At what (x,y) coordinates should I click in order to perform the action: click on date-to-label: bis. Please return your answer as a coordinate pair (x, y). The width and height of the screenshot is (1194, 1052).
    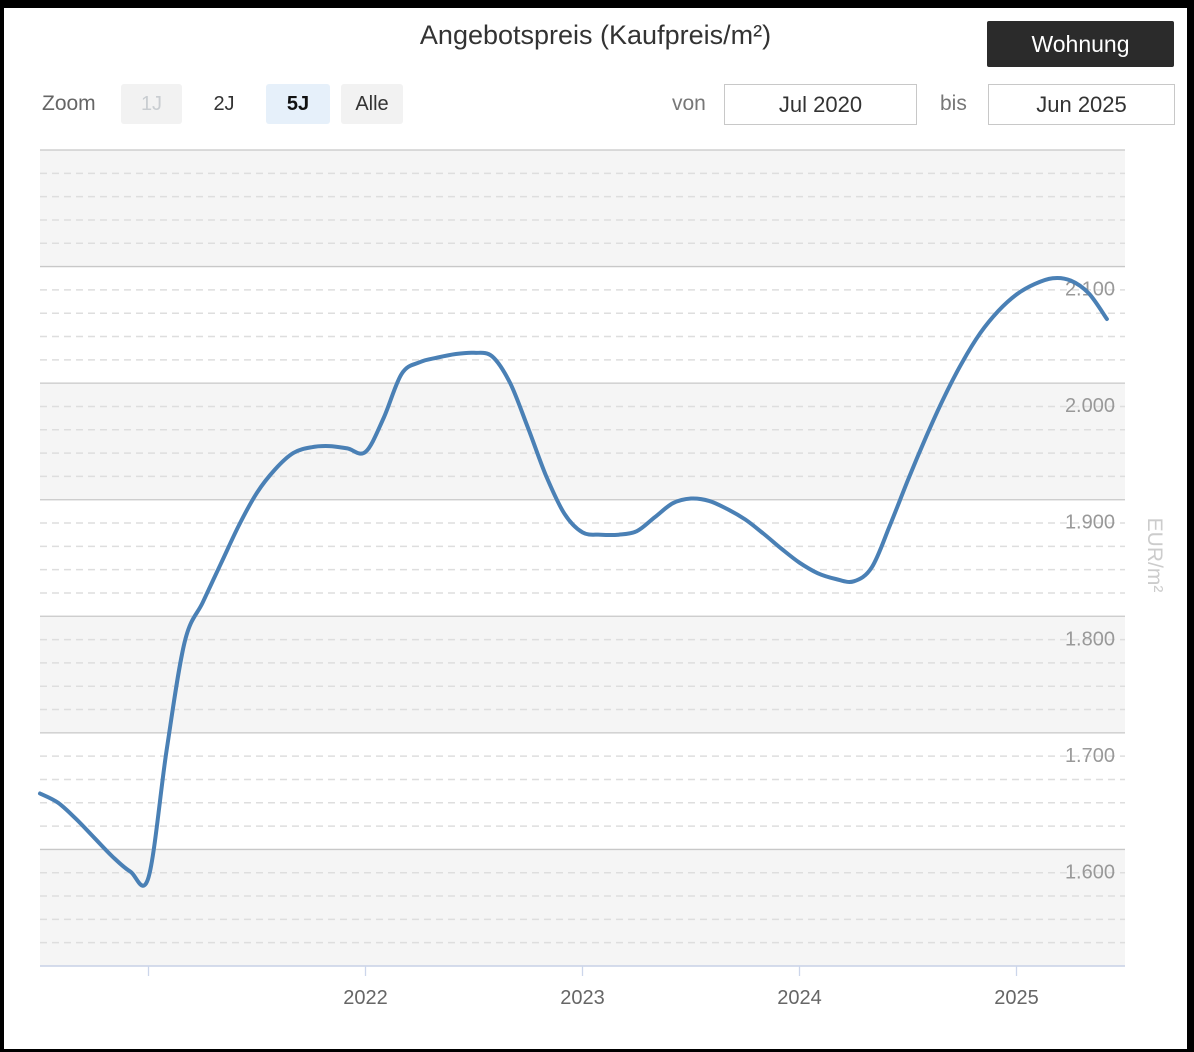
    Looking at the image, I should click on (953, 103).